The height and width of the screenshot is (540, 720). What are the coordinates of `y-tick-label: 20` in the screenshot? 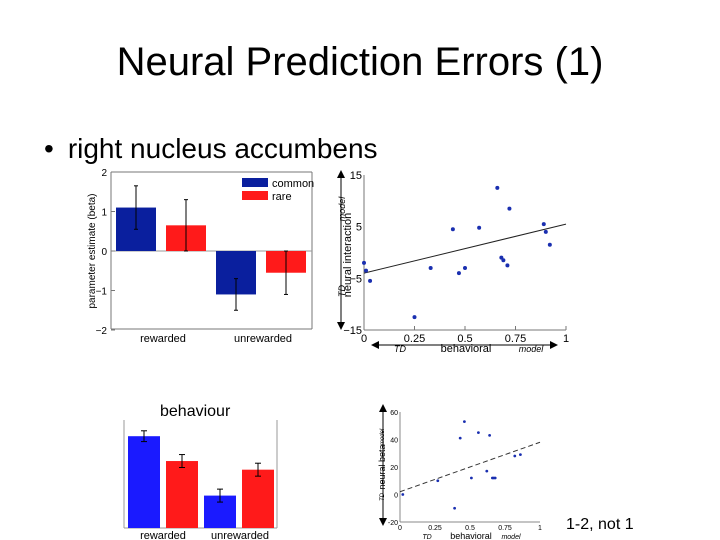 It's located at (394, 468).